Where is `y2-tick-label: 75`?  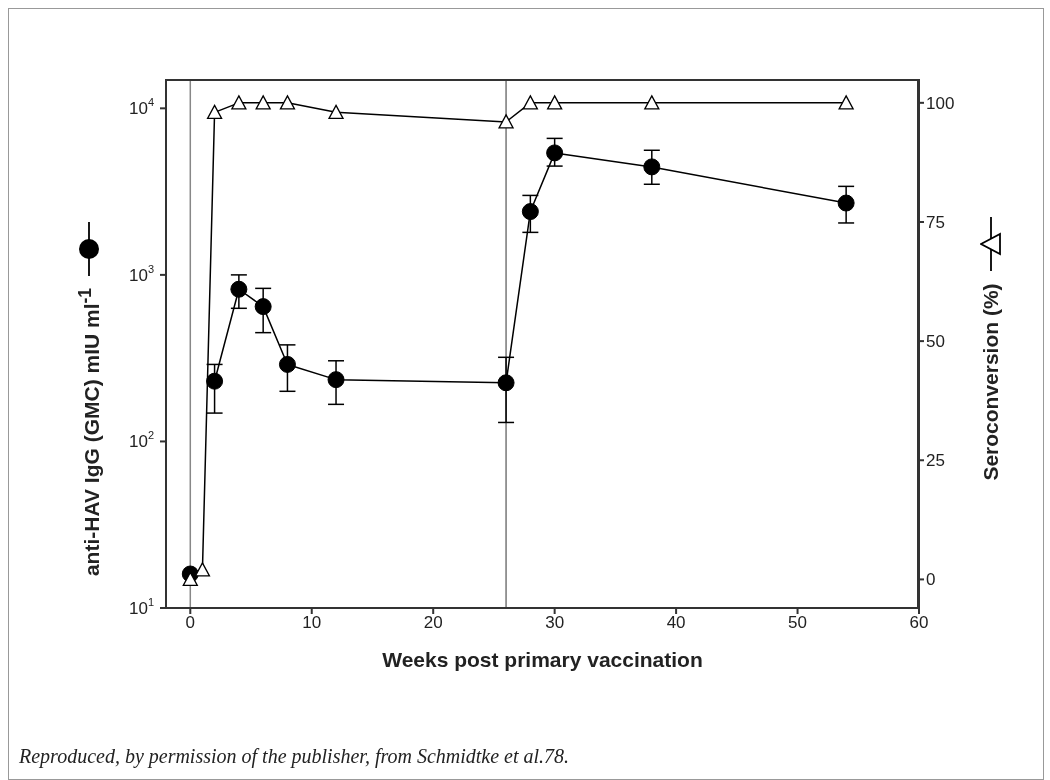
y2-tick-label: 75 is located at coordinates (935, 223).